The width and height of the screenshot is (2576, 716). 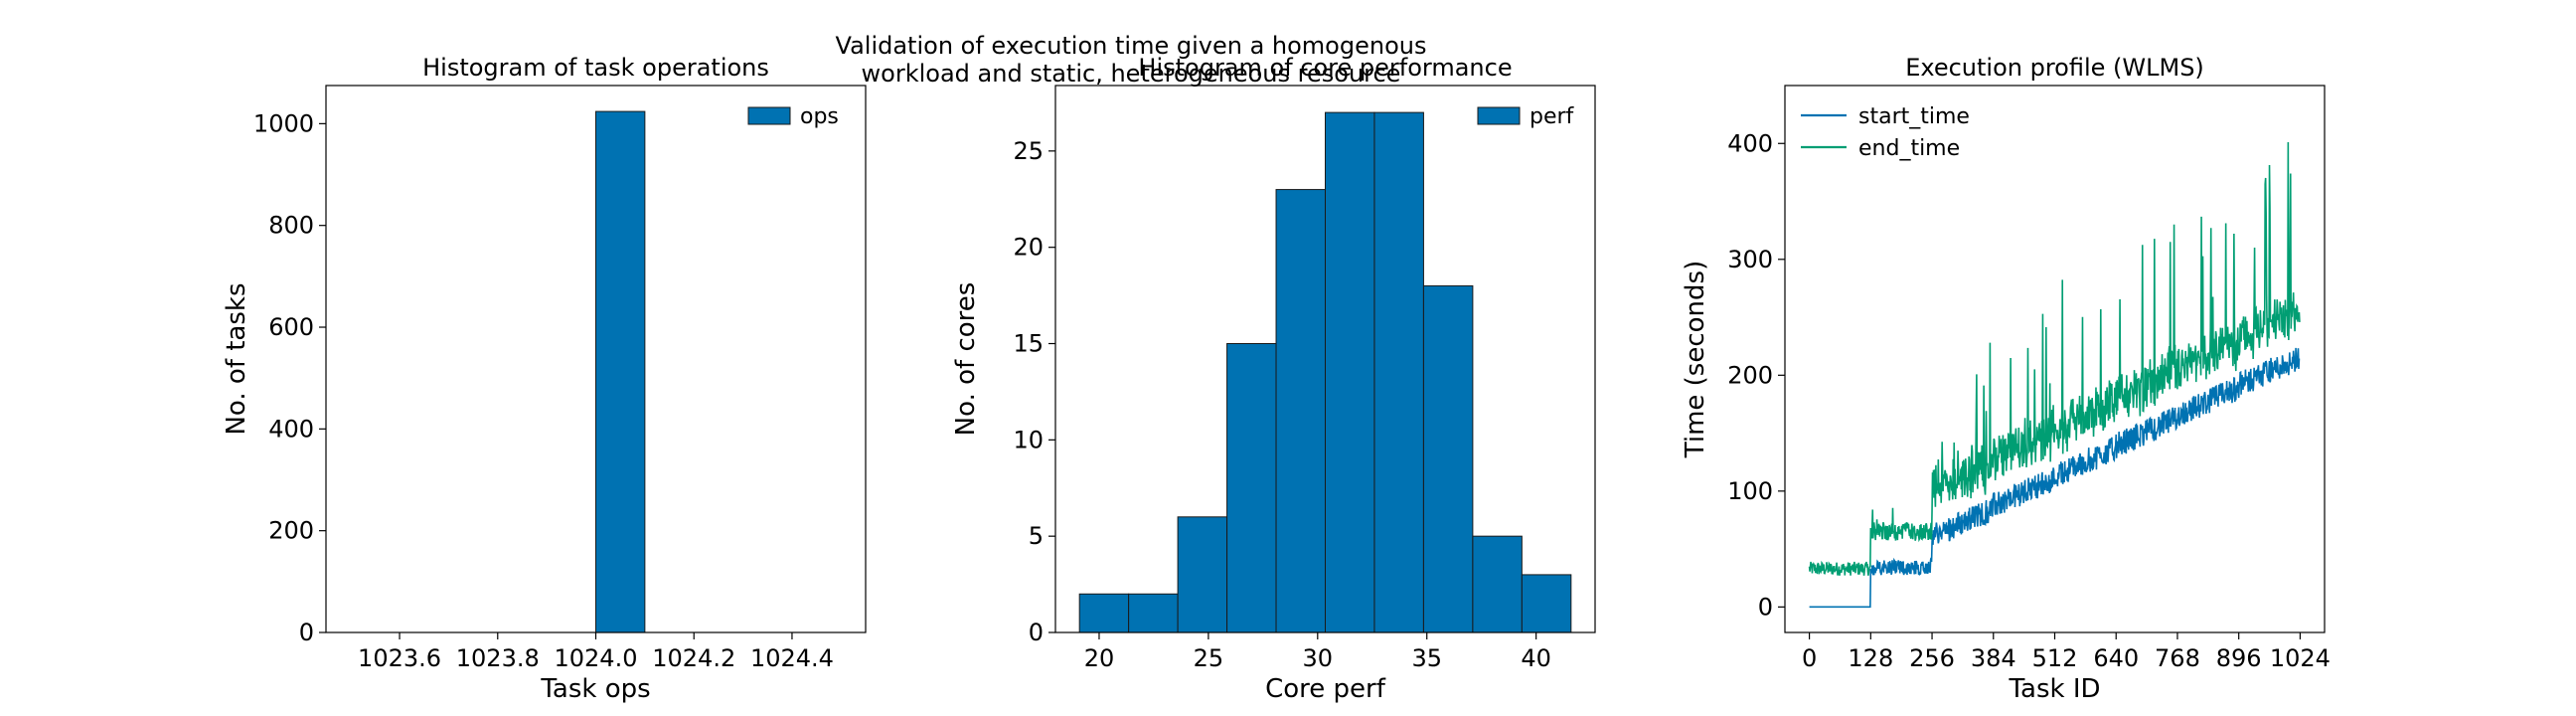 I want to click on legend-label: end_time, so click(x=1909, y=148).